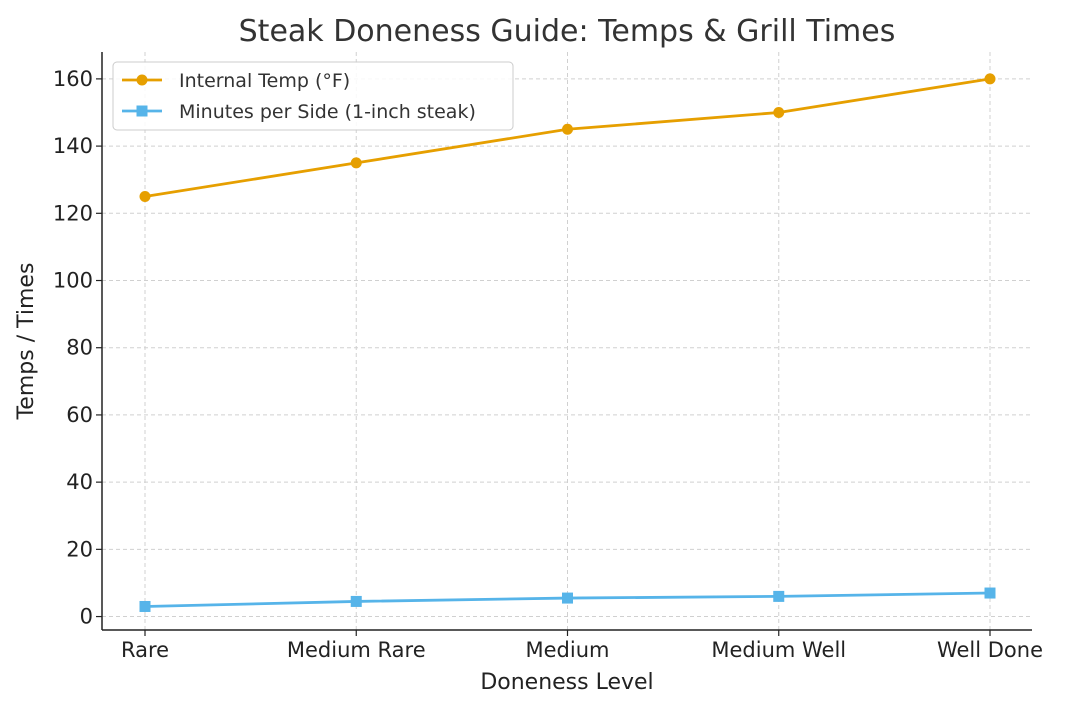  What do you see at coordinates (264, 81) in the screenshot?
I see `legend-label: Internal Temp (°F)` at bounding box center [264, 81].